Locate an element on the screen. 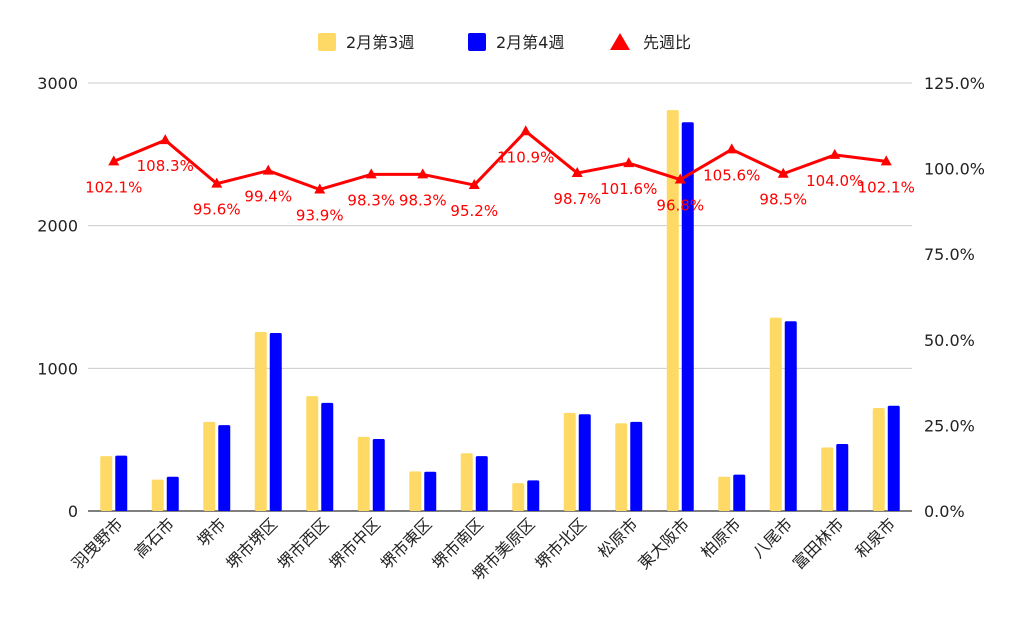 The width and height of the screenshot is (1024, 633). ratio-data-label: 99.4% is located at coordinates (268, 197).